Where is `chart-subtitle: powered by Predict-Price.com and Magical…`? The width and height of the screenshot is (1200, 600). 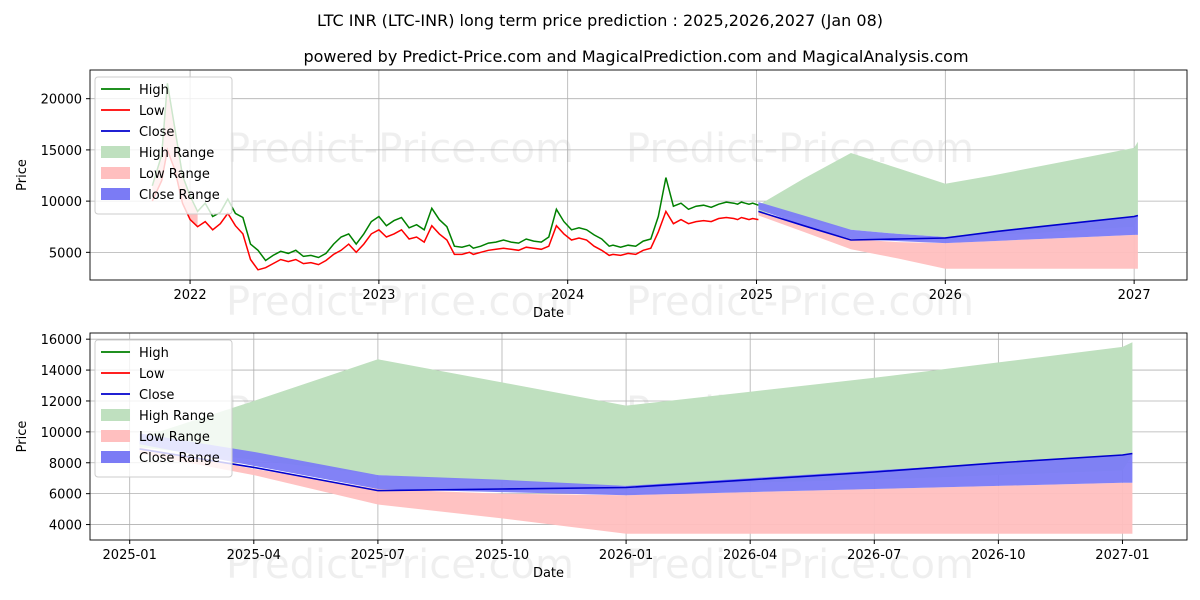 chart-subtitle: powered by Predict-Price.com and Magical… is located at coordinates (635, 56).